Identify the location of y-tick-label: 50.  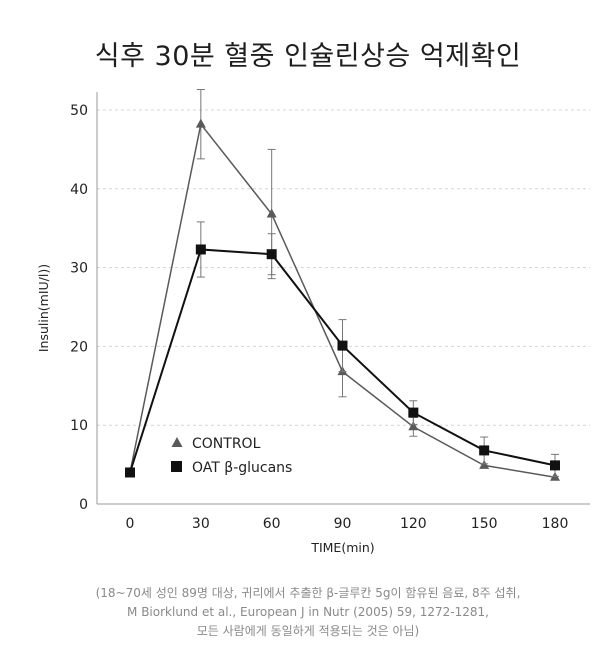
(79, 111).